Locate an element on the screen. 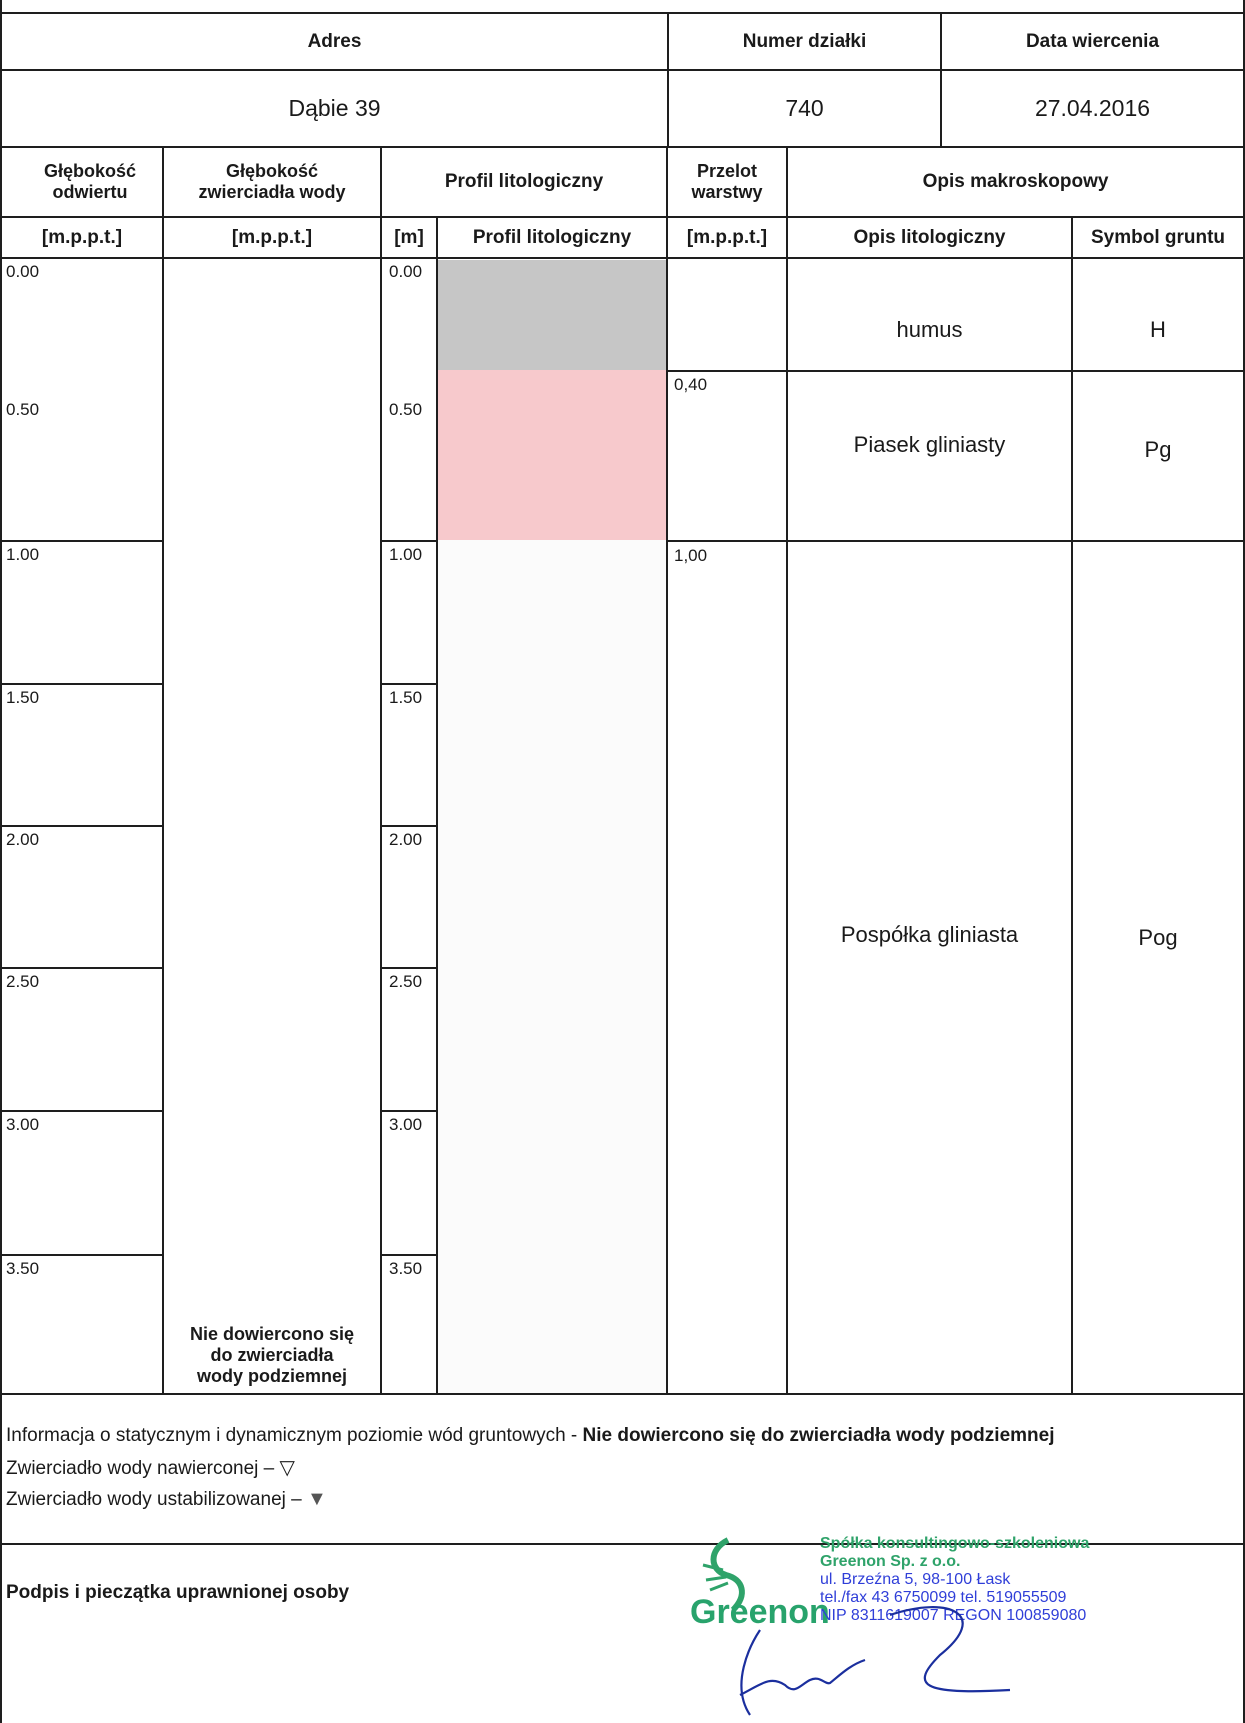  signature-icon is located at coordinates (875, 1661).